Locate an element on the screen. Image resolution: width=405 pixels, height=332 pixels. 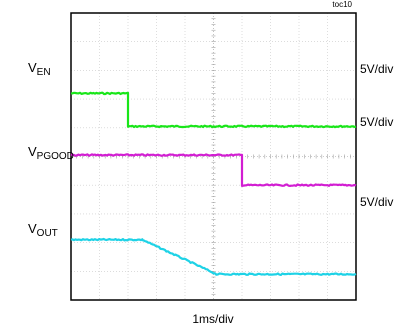
scale-label-ven: 5V/div is located at coordinates (376, 69).